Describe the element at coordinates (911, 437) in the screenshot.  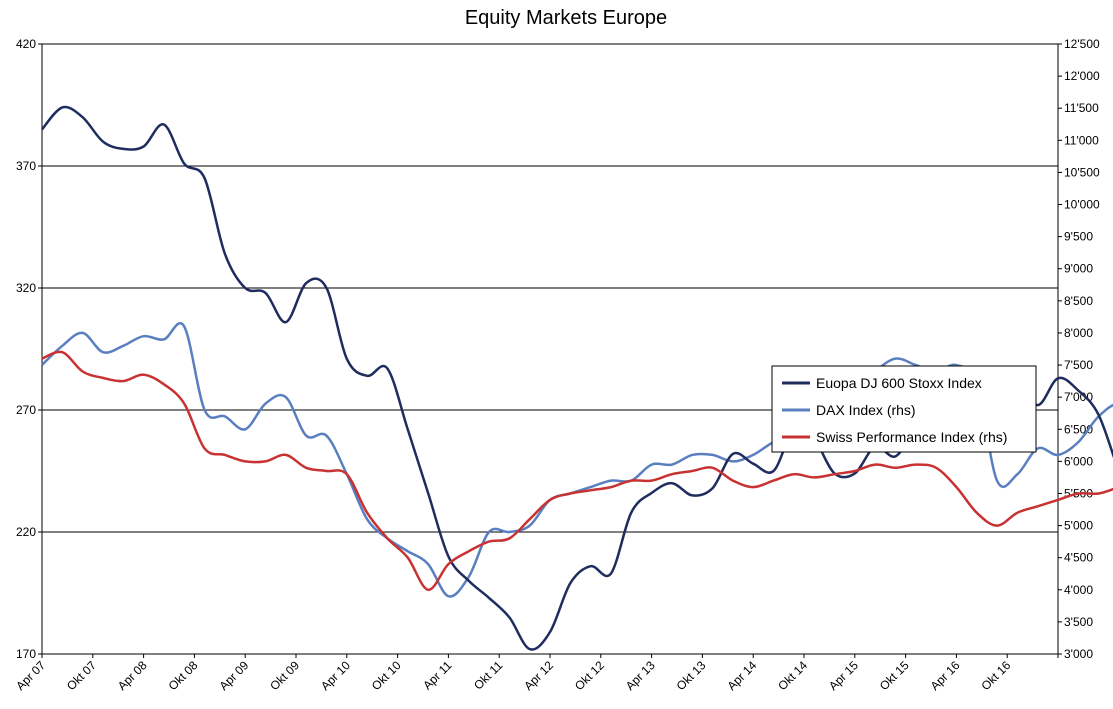
I see `legend-label: Swiss Performance Index (rhs)` at that location.